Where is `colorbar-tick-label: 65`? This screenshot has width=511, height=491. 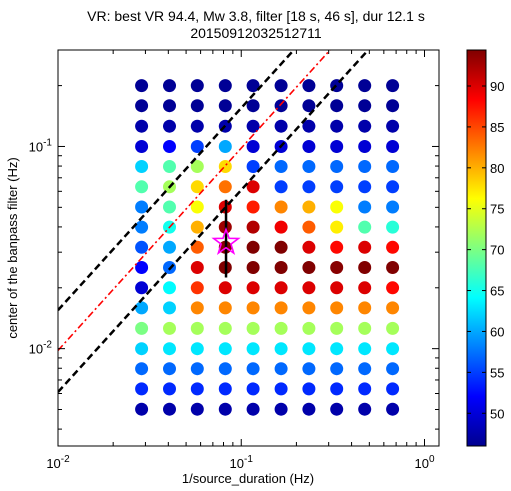 colorbar-tick-label: 65 is located at coordinates (497, 291).